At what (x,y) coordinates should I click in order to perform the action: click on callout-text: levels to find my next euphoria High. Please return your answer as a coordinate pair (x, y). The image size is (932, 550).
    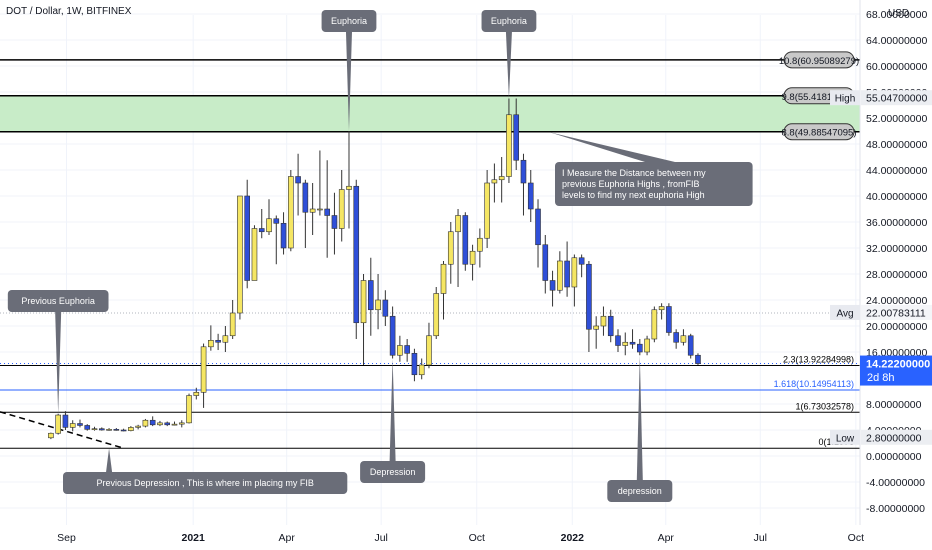
    Looking at the image, I should click on (633, 195).